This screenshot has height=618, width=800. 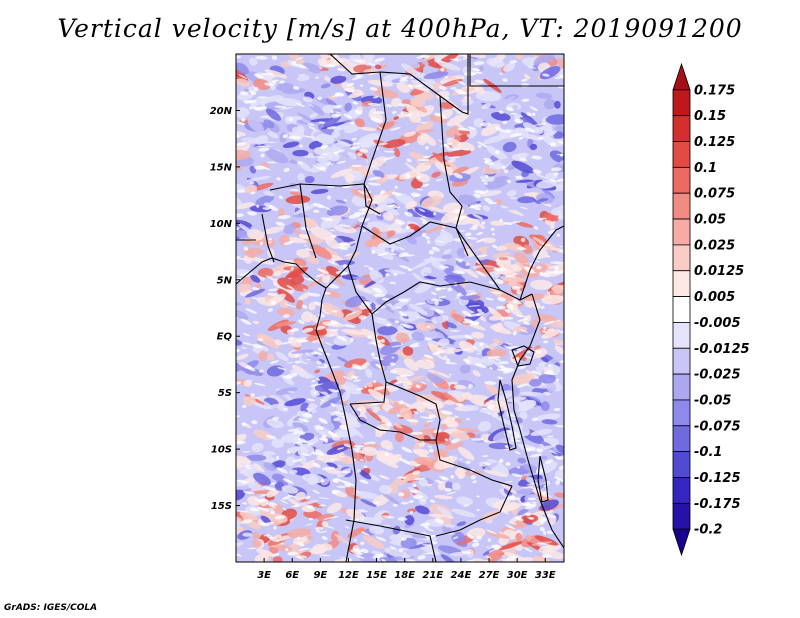 I want to click on lon-tick-label: 33E, so click(x=545, y=575).